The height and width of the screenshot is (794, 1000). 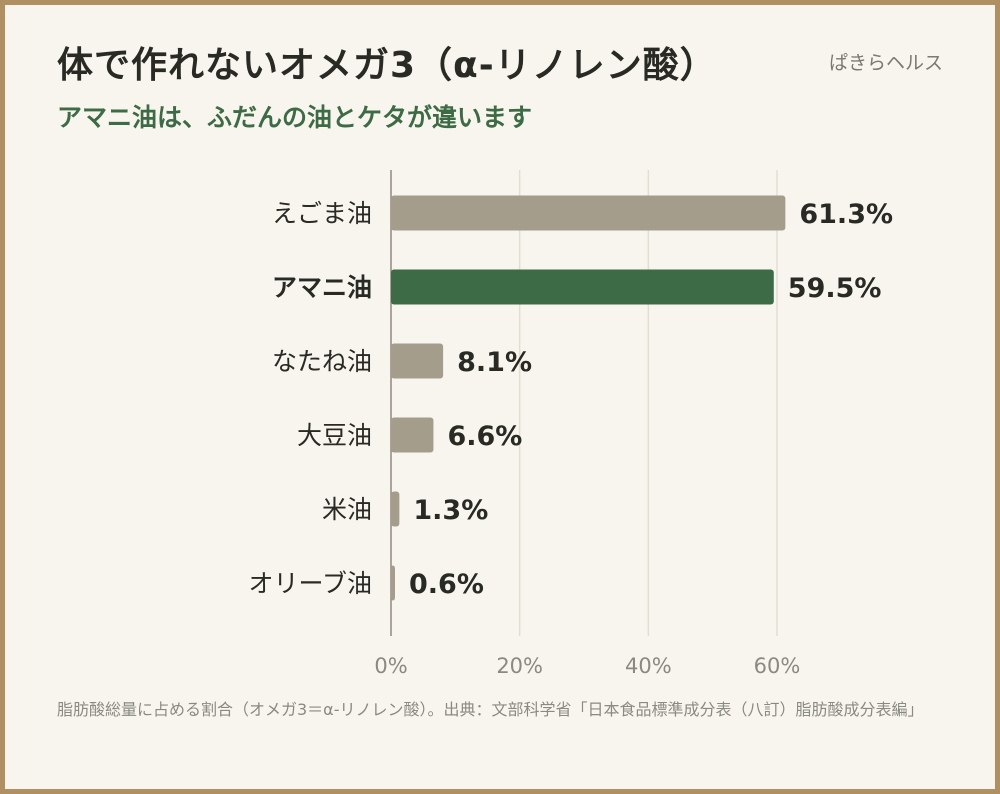 What do you see at coordinates (885, 63) in the screenshot?
I see `brand-label: ぱきらヘルス` at bounding box center [885, 63].